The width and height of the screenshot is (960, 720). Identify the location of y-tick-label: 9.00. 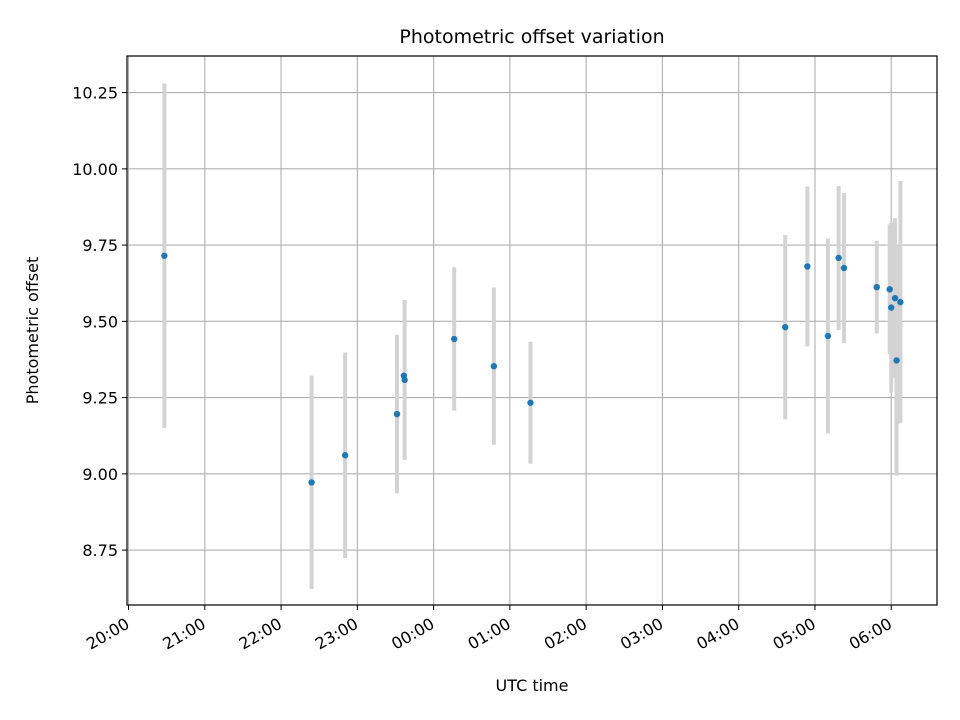
(100, 474).